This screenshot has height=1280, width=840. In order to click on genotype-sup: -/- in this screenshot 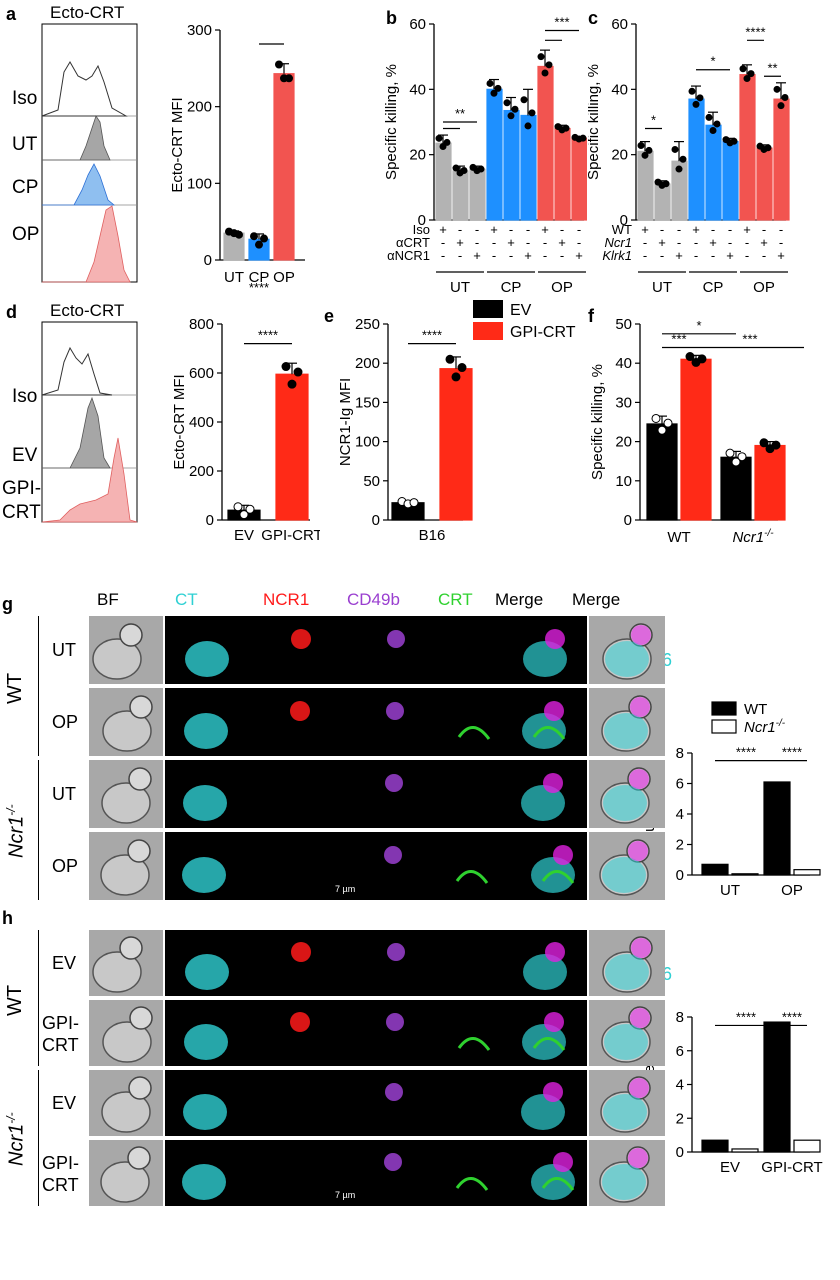, I will do `click(11, 810)`.